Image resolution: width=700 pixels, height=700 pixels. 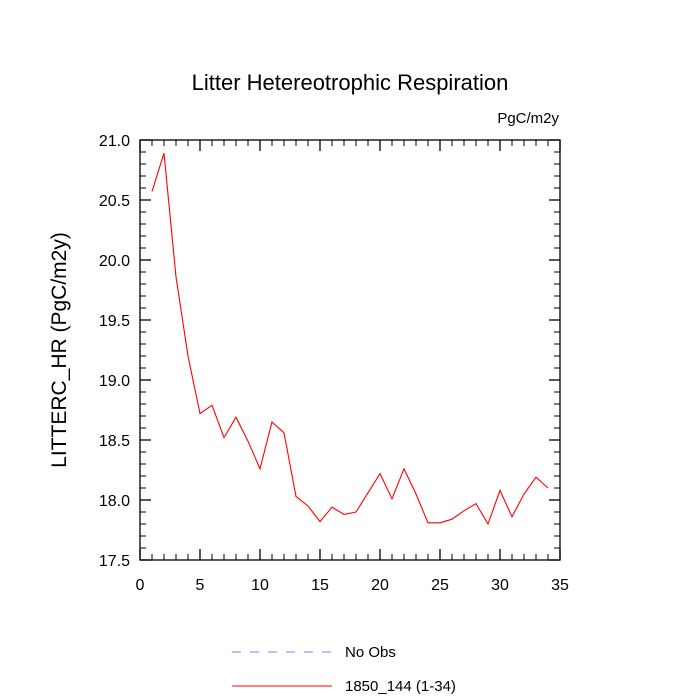 What do you see at coordinates (114, 441) in the screenshot?
I see `y-tick-label: 18.5` at bounding box center [114, 441].